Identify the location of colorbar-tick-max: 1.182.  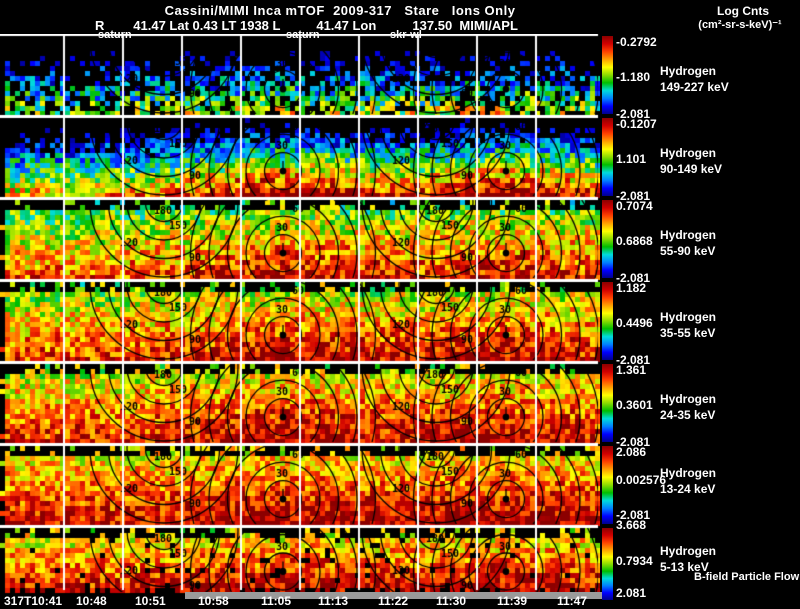
(631, 288).